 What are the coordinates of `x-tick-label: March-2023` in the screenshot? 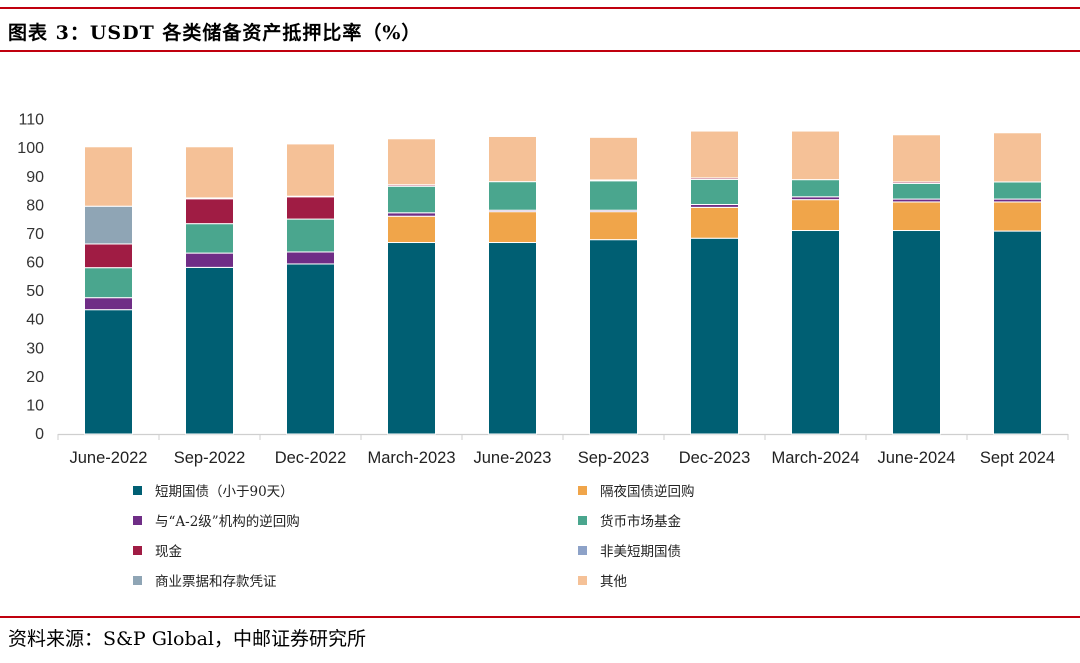 It's located at (411, 458).